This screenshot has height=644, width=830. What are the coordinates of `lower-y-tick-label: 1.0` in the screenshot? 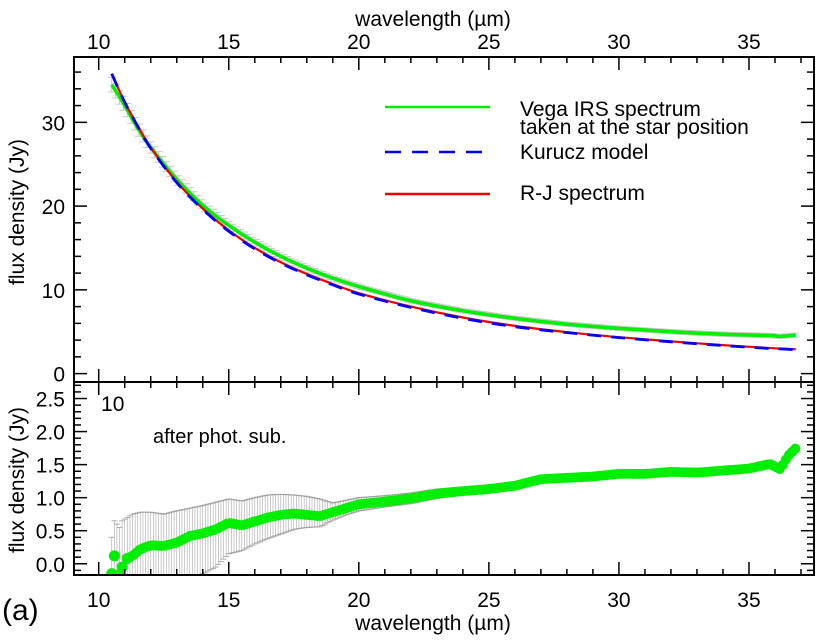 It's located at (50, 499).